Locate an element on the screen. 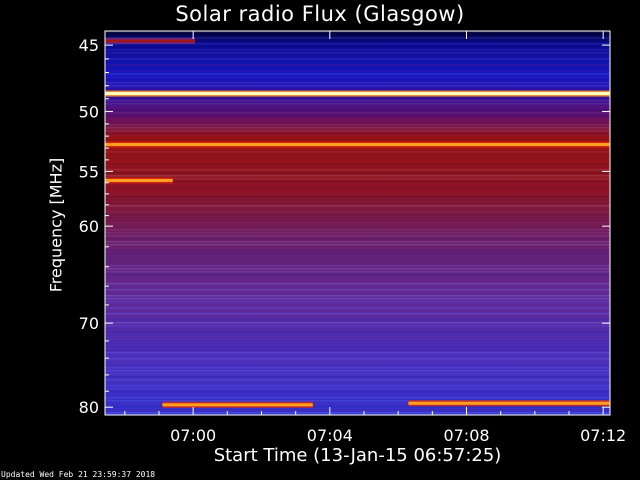  y-tick-label: 70 is located at coordinates (89, 323).